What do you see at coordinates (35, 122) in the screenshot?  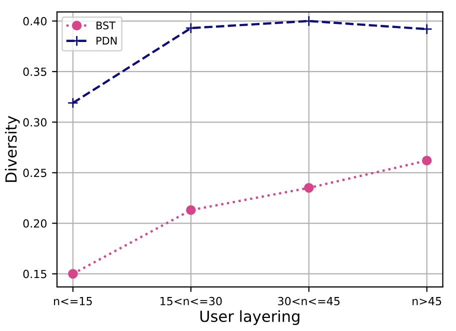 I see `y-tick-label: 0.30` at bounding box center [35, 122].